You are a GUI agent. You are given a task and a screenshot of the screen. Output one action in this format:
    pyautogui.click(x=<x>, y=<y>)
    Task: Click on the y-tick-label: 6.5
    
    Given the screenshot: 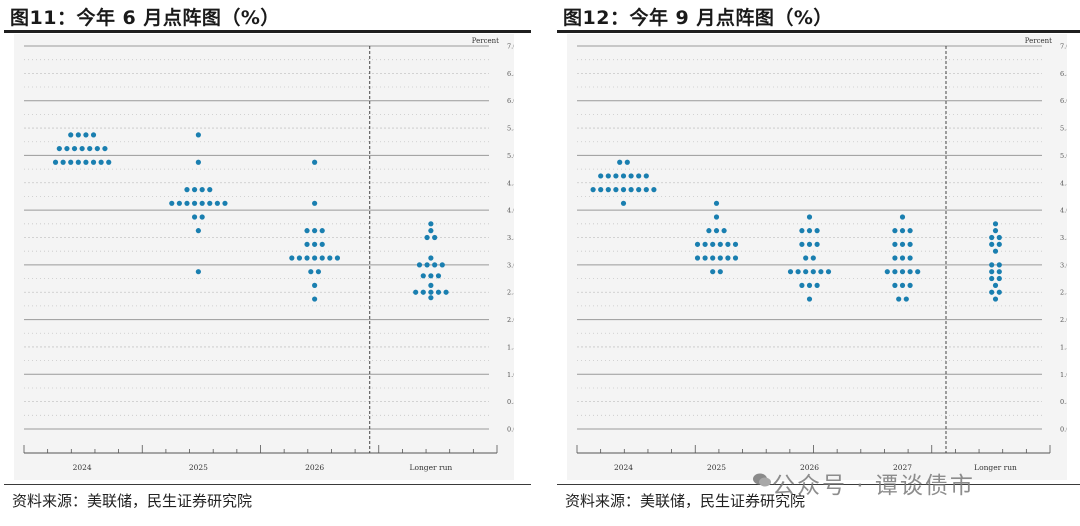 What is the action you would take?
    pyautogui.click(x=510, y=74)
    